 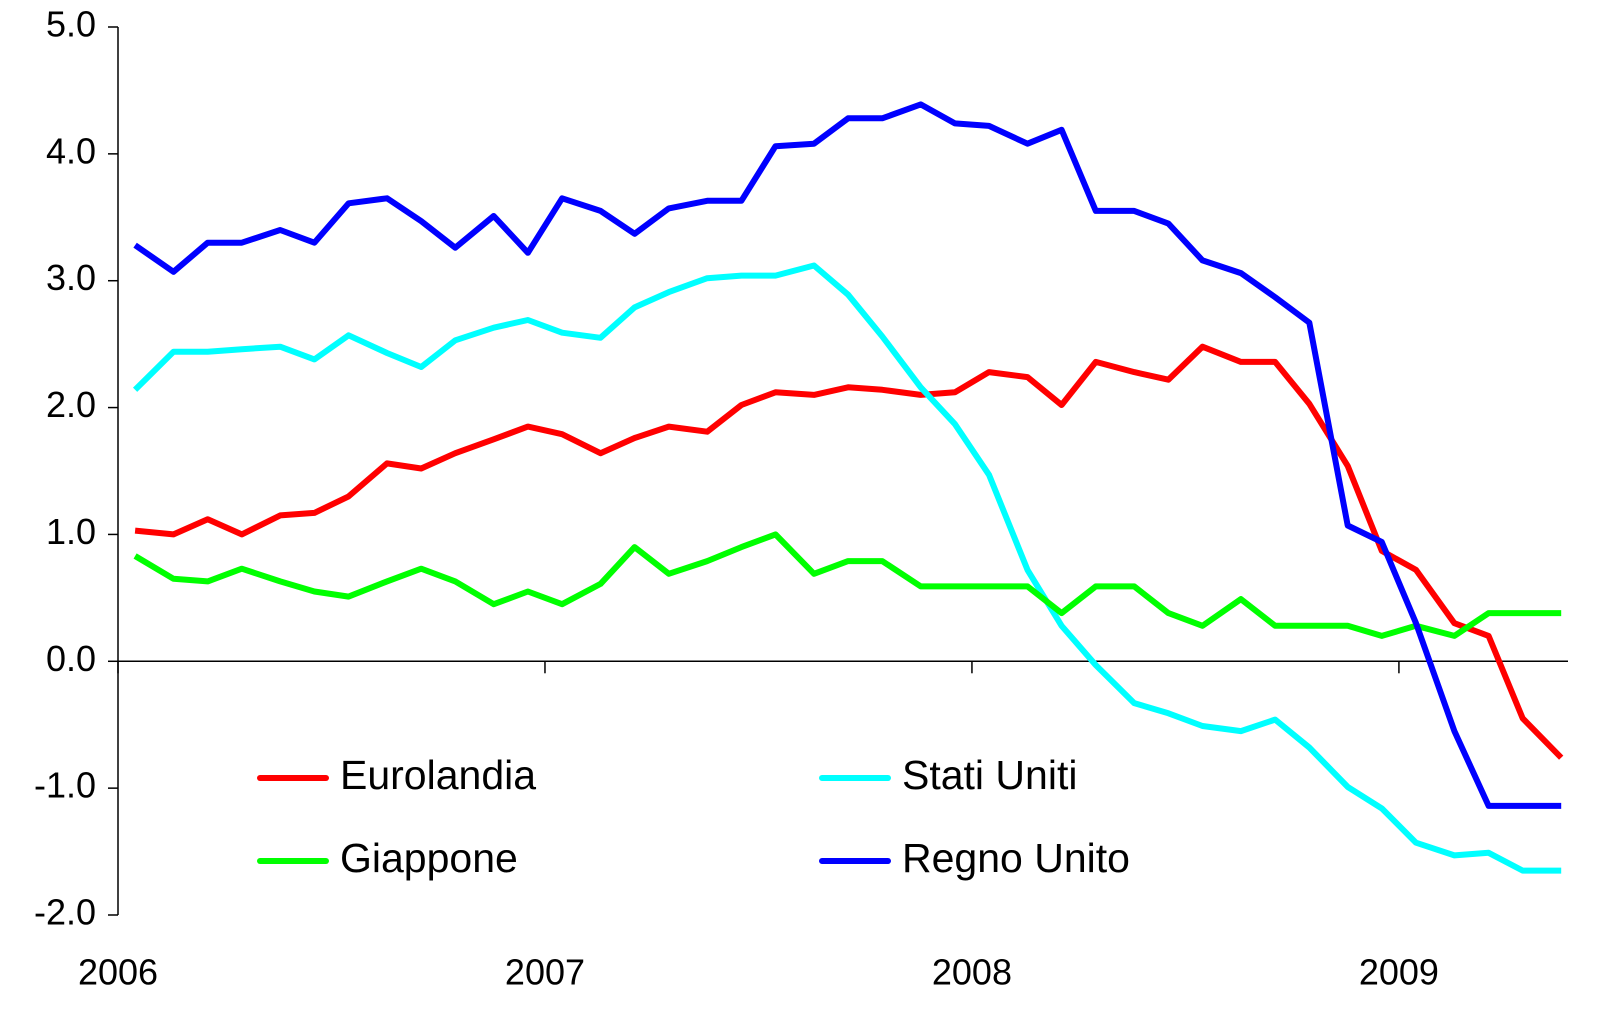 I want to click on legend-label: Giappone, so click(x=429, y=858).